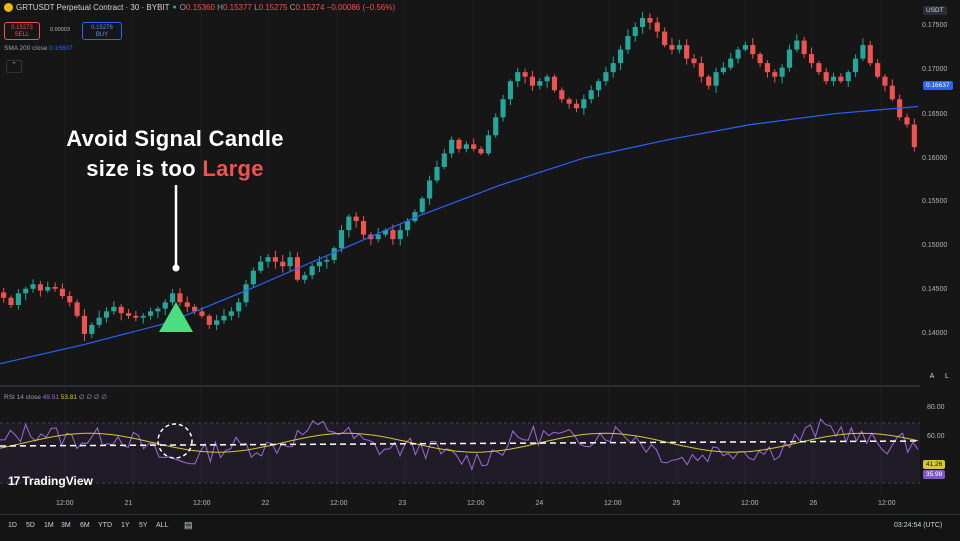  I want to click on period-button-all: ALL, so click(162, 525).